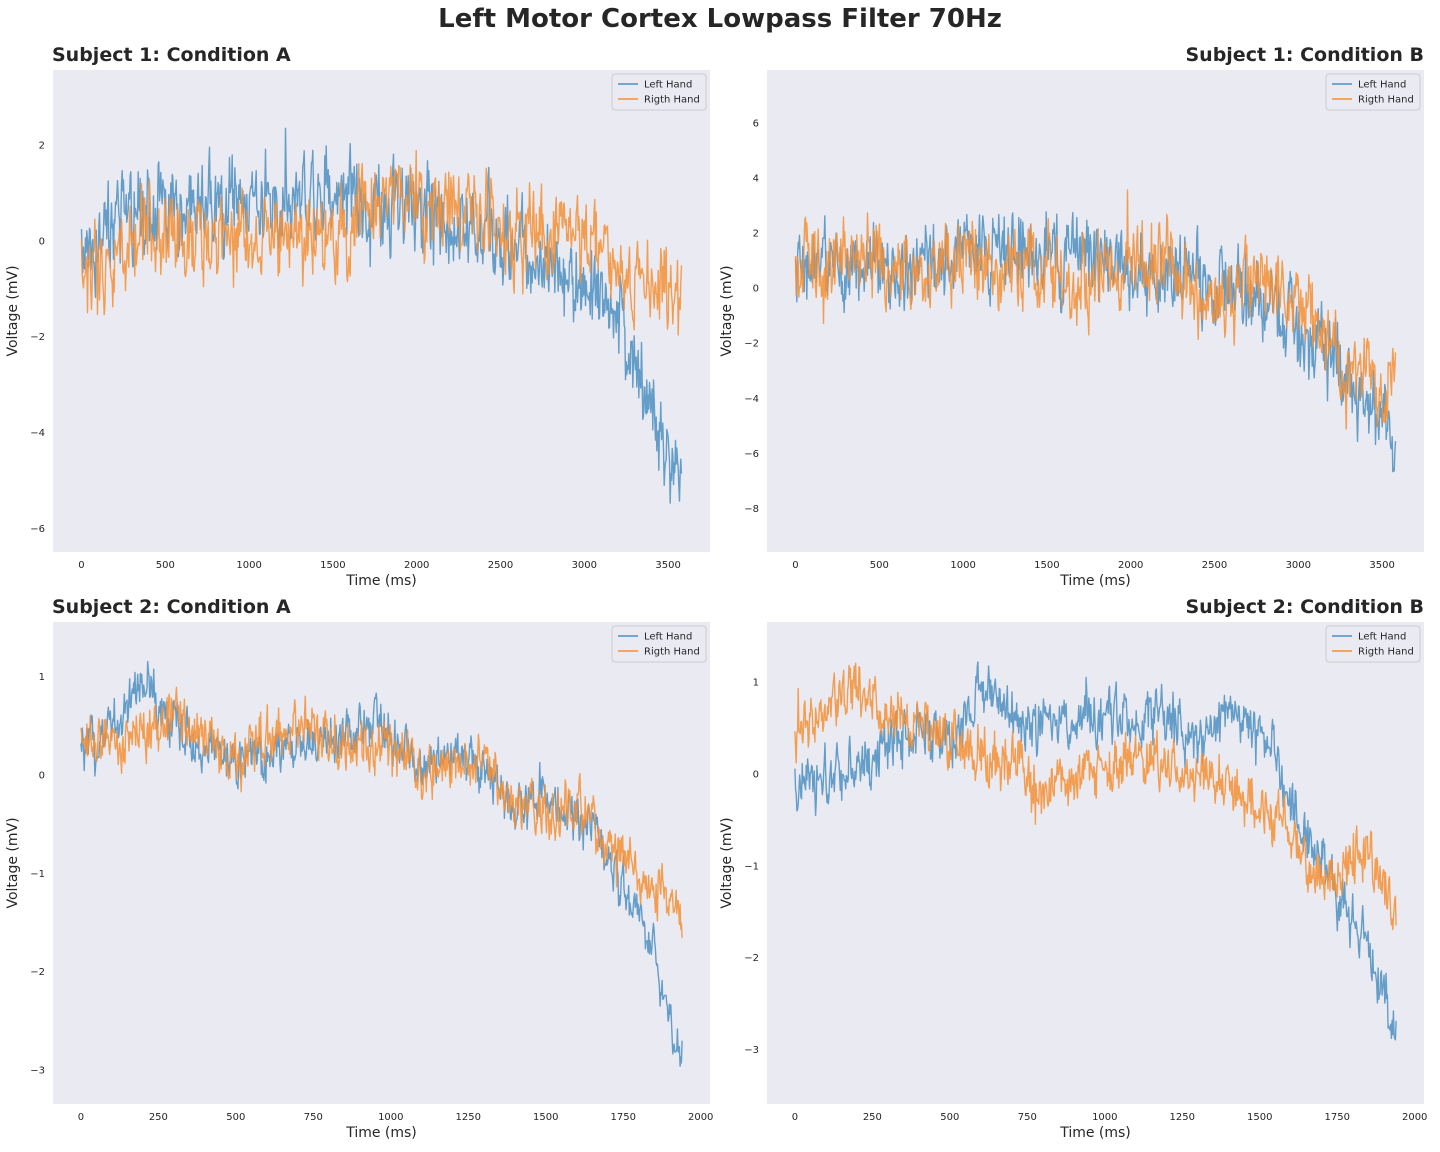 This screenshot has width=1440, height=1152. I want to click on series-line-left-hand, so click(381, 315).